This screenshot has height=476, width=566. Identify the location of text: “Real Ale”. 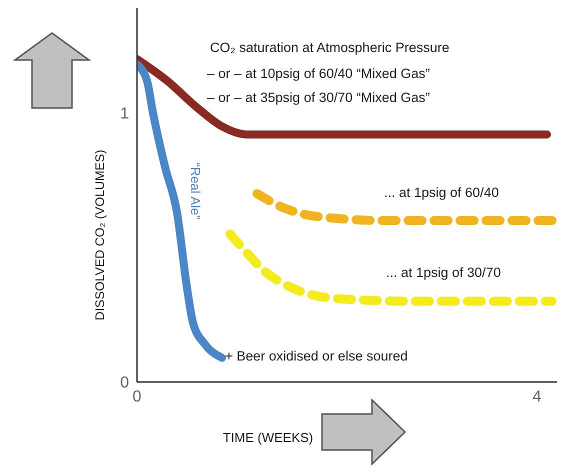
(195, 191).